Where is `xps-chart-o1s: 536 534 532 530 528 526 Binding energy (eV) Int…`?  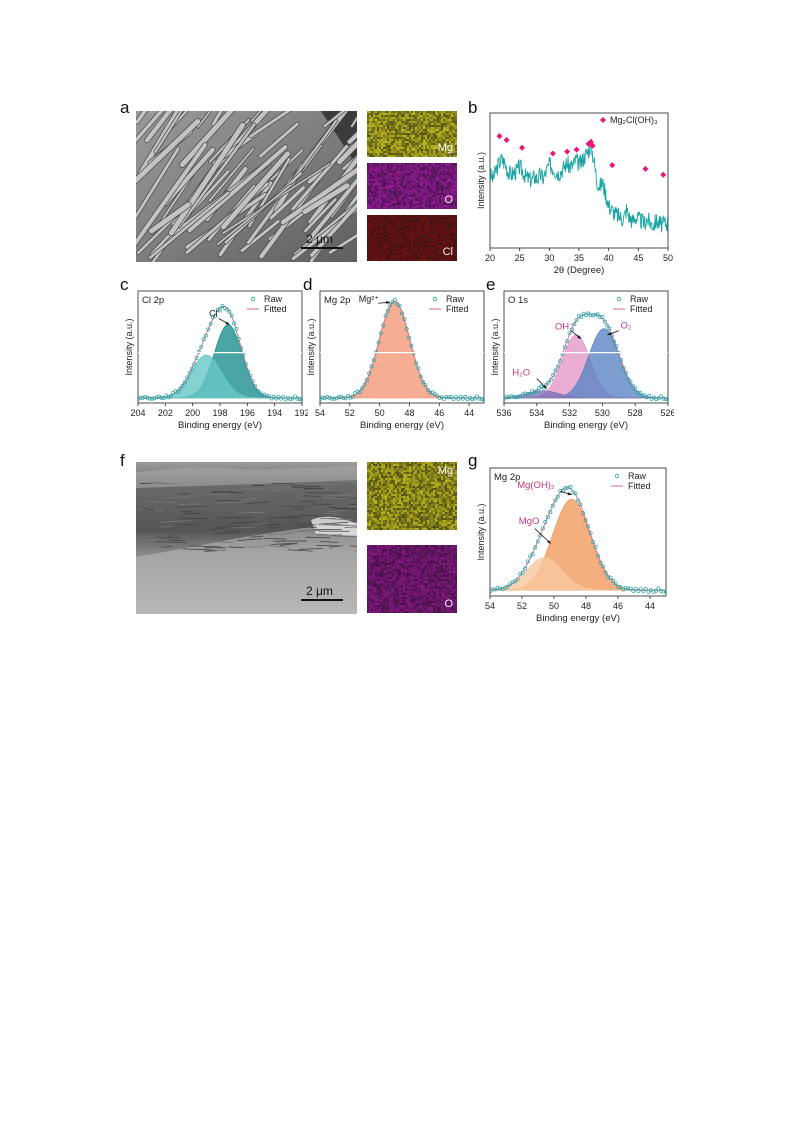
xps-chart-o1s: 536 534 532 530 528 526 Binding energy (eV) Int… is located at coordinates (582, 360).